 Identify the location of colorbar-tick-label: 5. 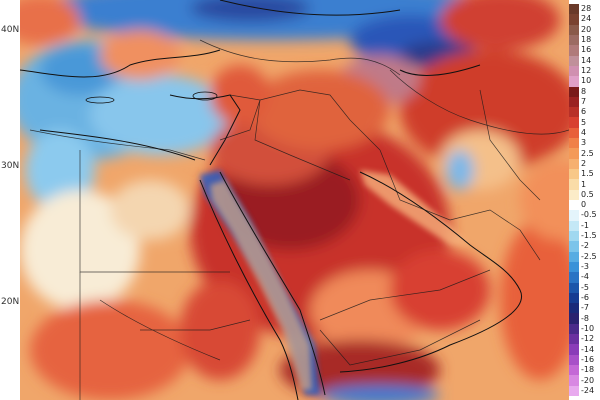
(584, 122).